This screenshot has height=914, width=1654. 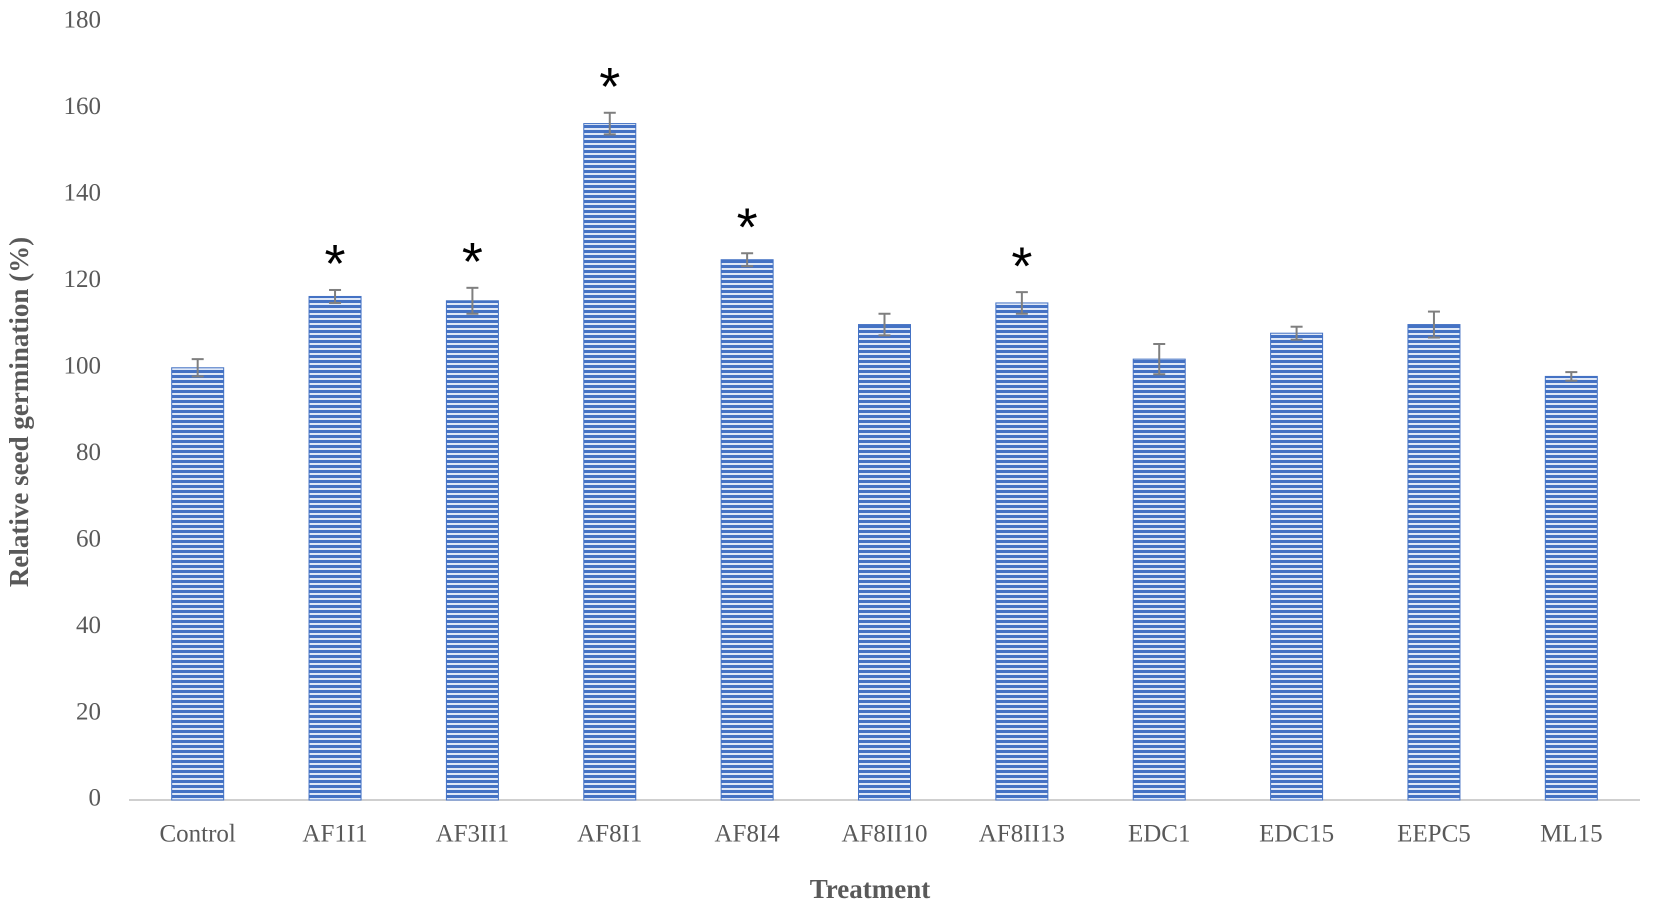 What do you see at coordinates (197, 834) in the screenshot?
I see `x-tick-label: Control` at bounding box center [197, 834].